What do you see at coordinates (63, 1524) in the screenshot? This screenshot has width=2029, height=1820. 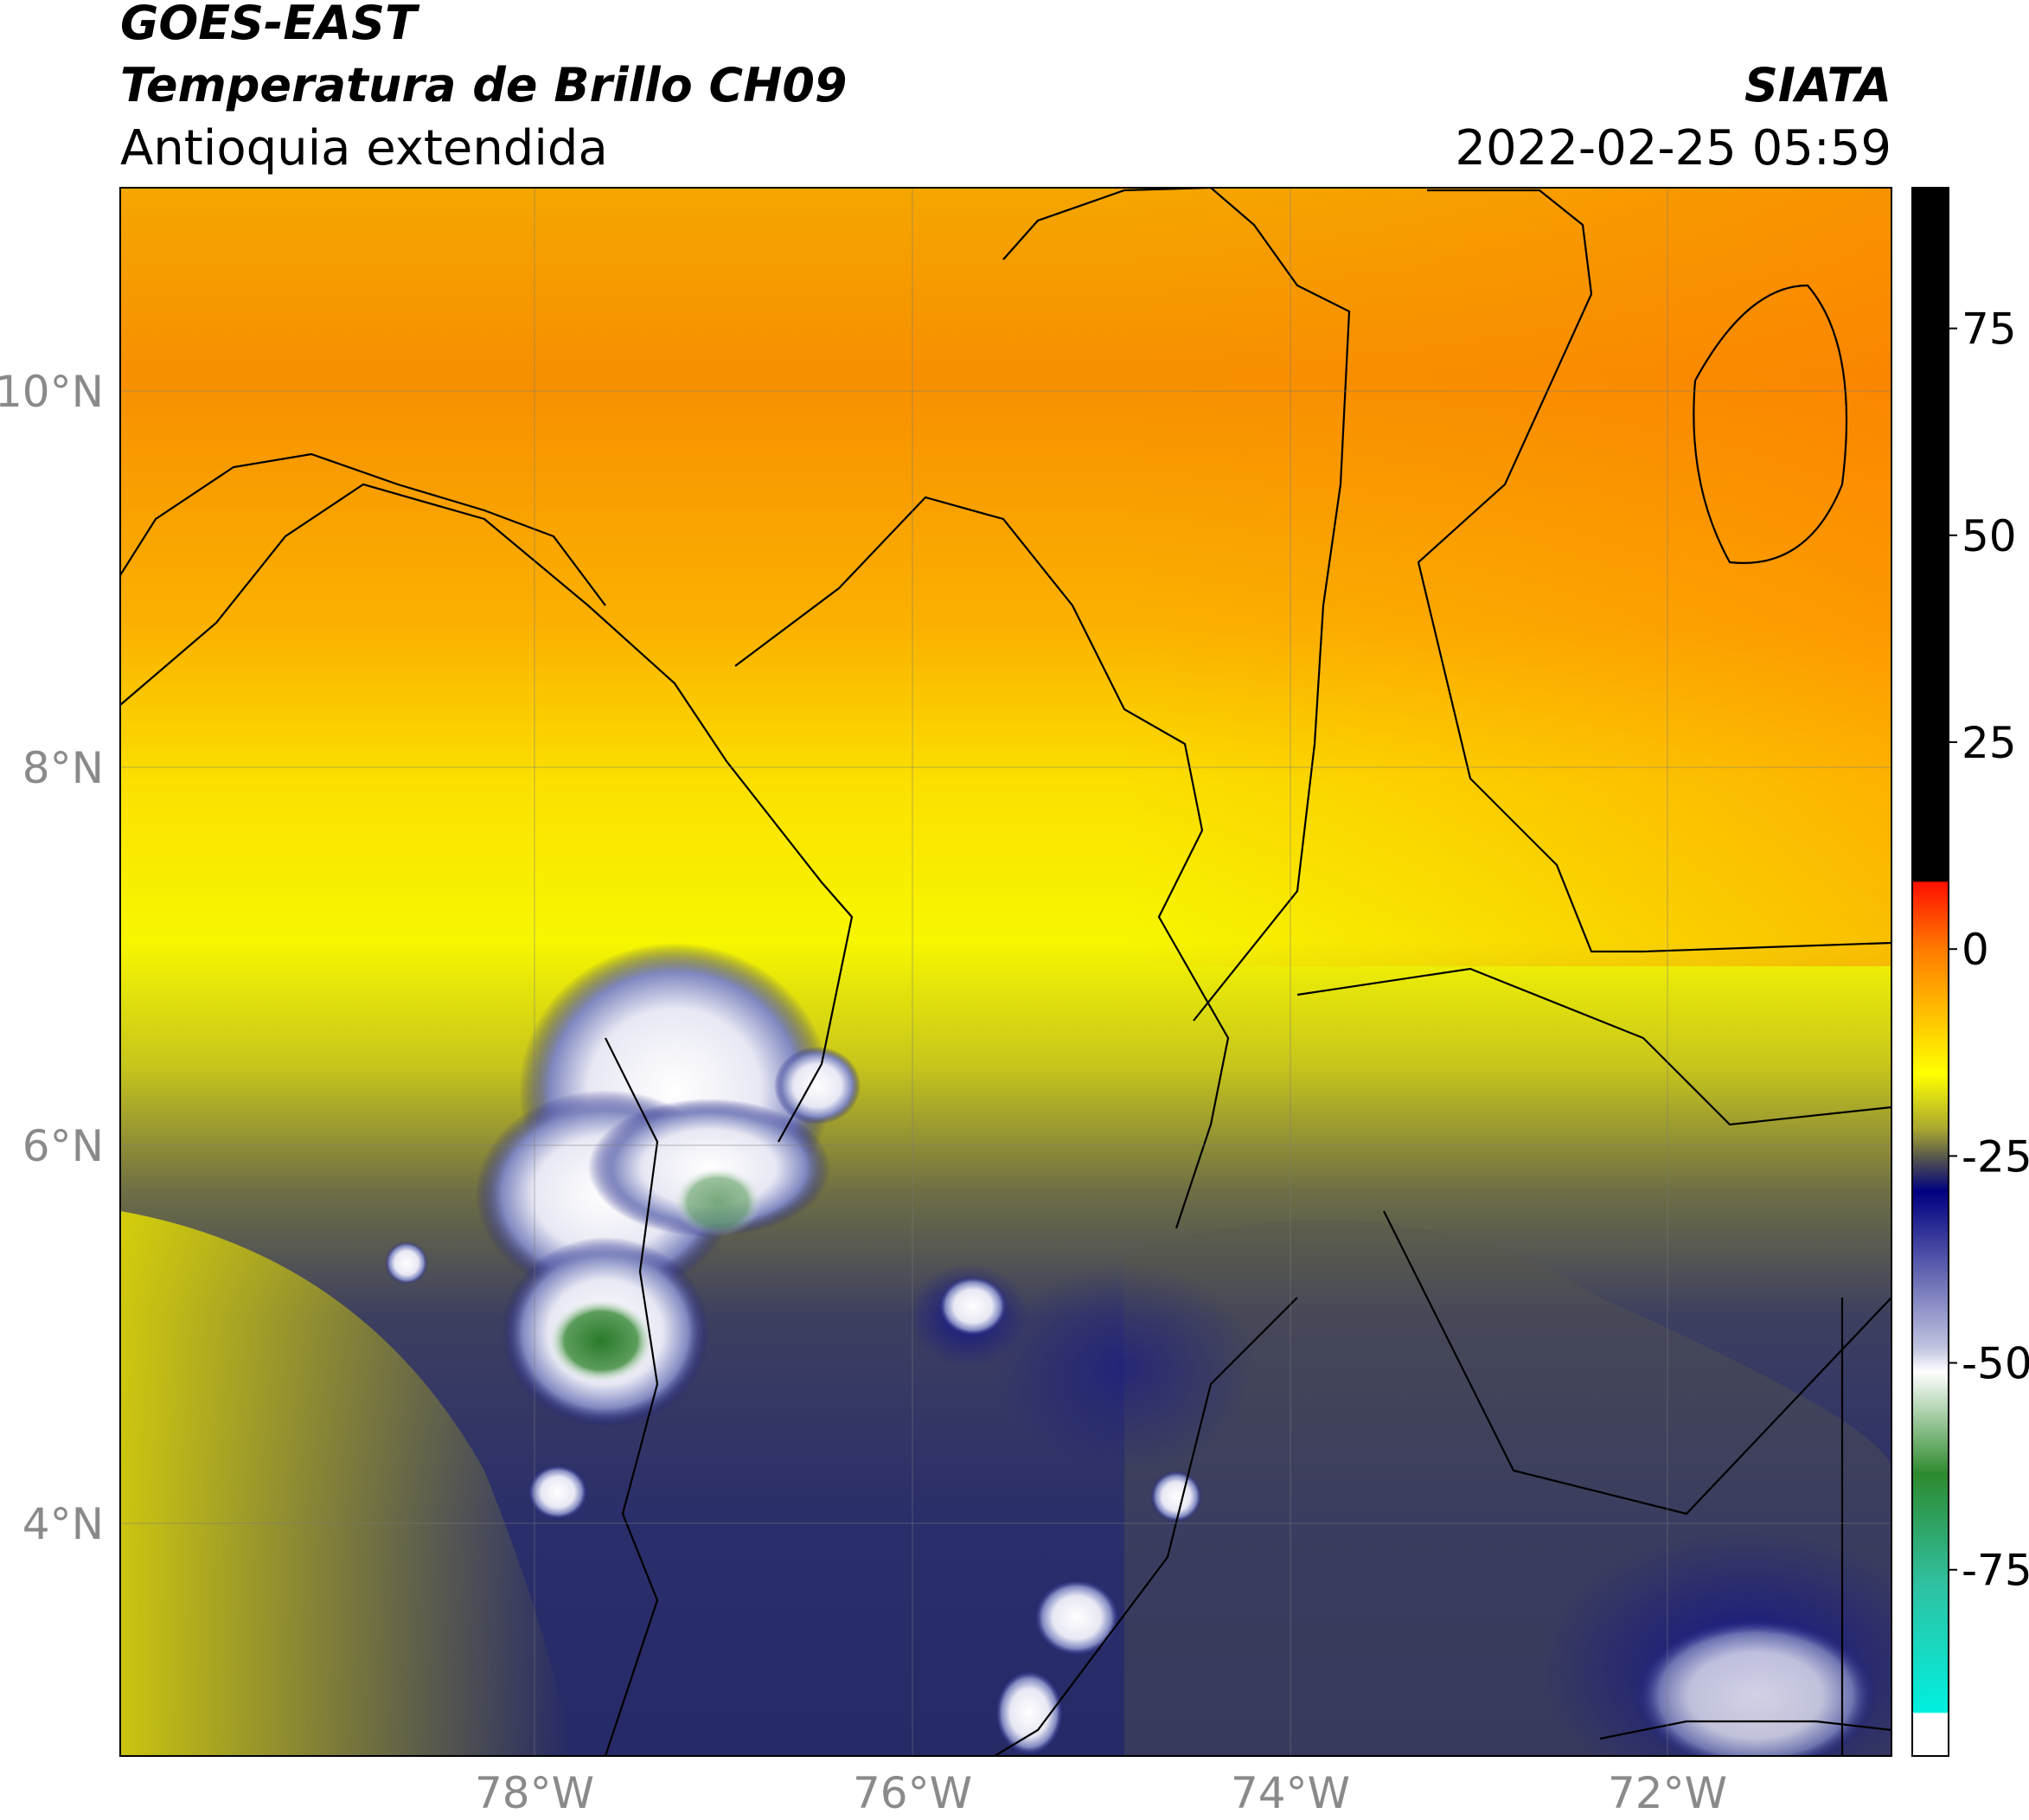 I see `lat-label: 4°N` at bounding box center [63, 1524].